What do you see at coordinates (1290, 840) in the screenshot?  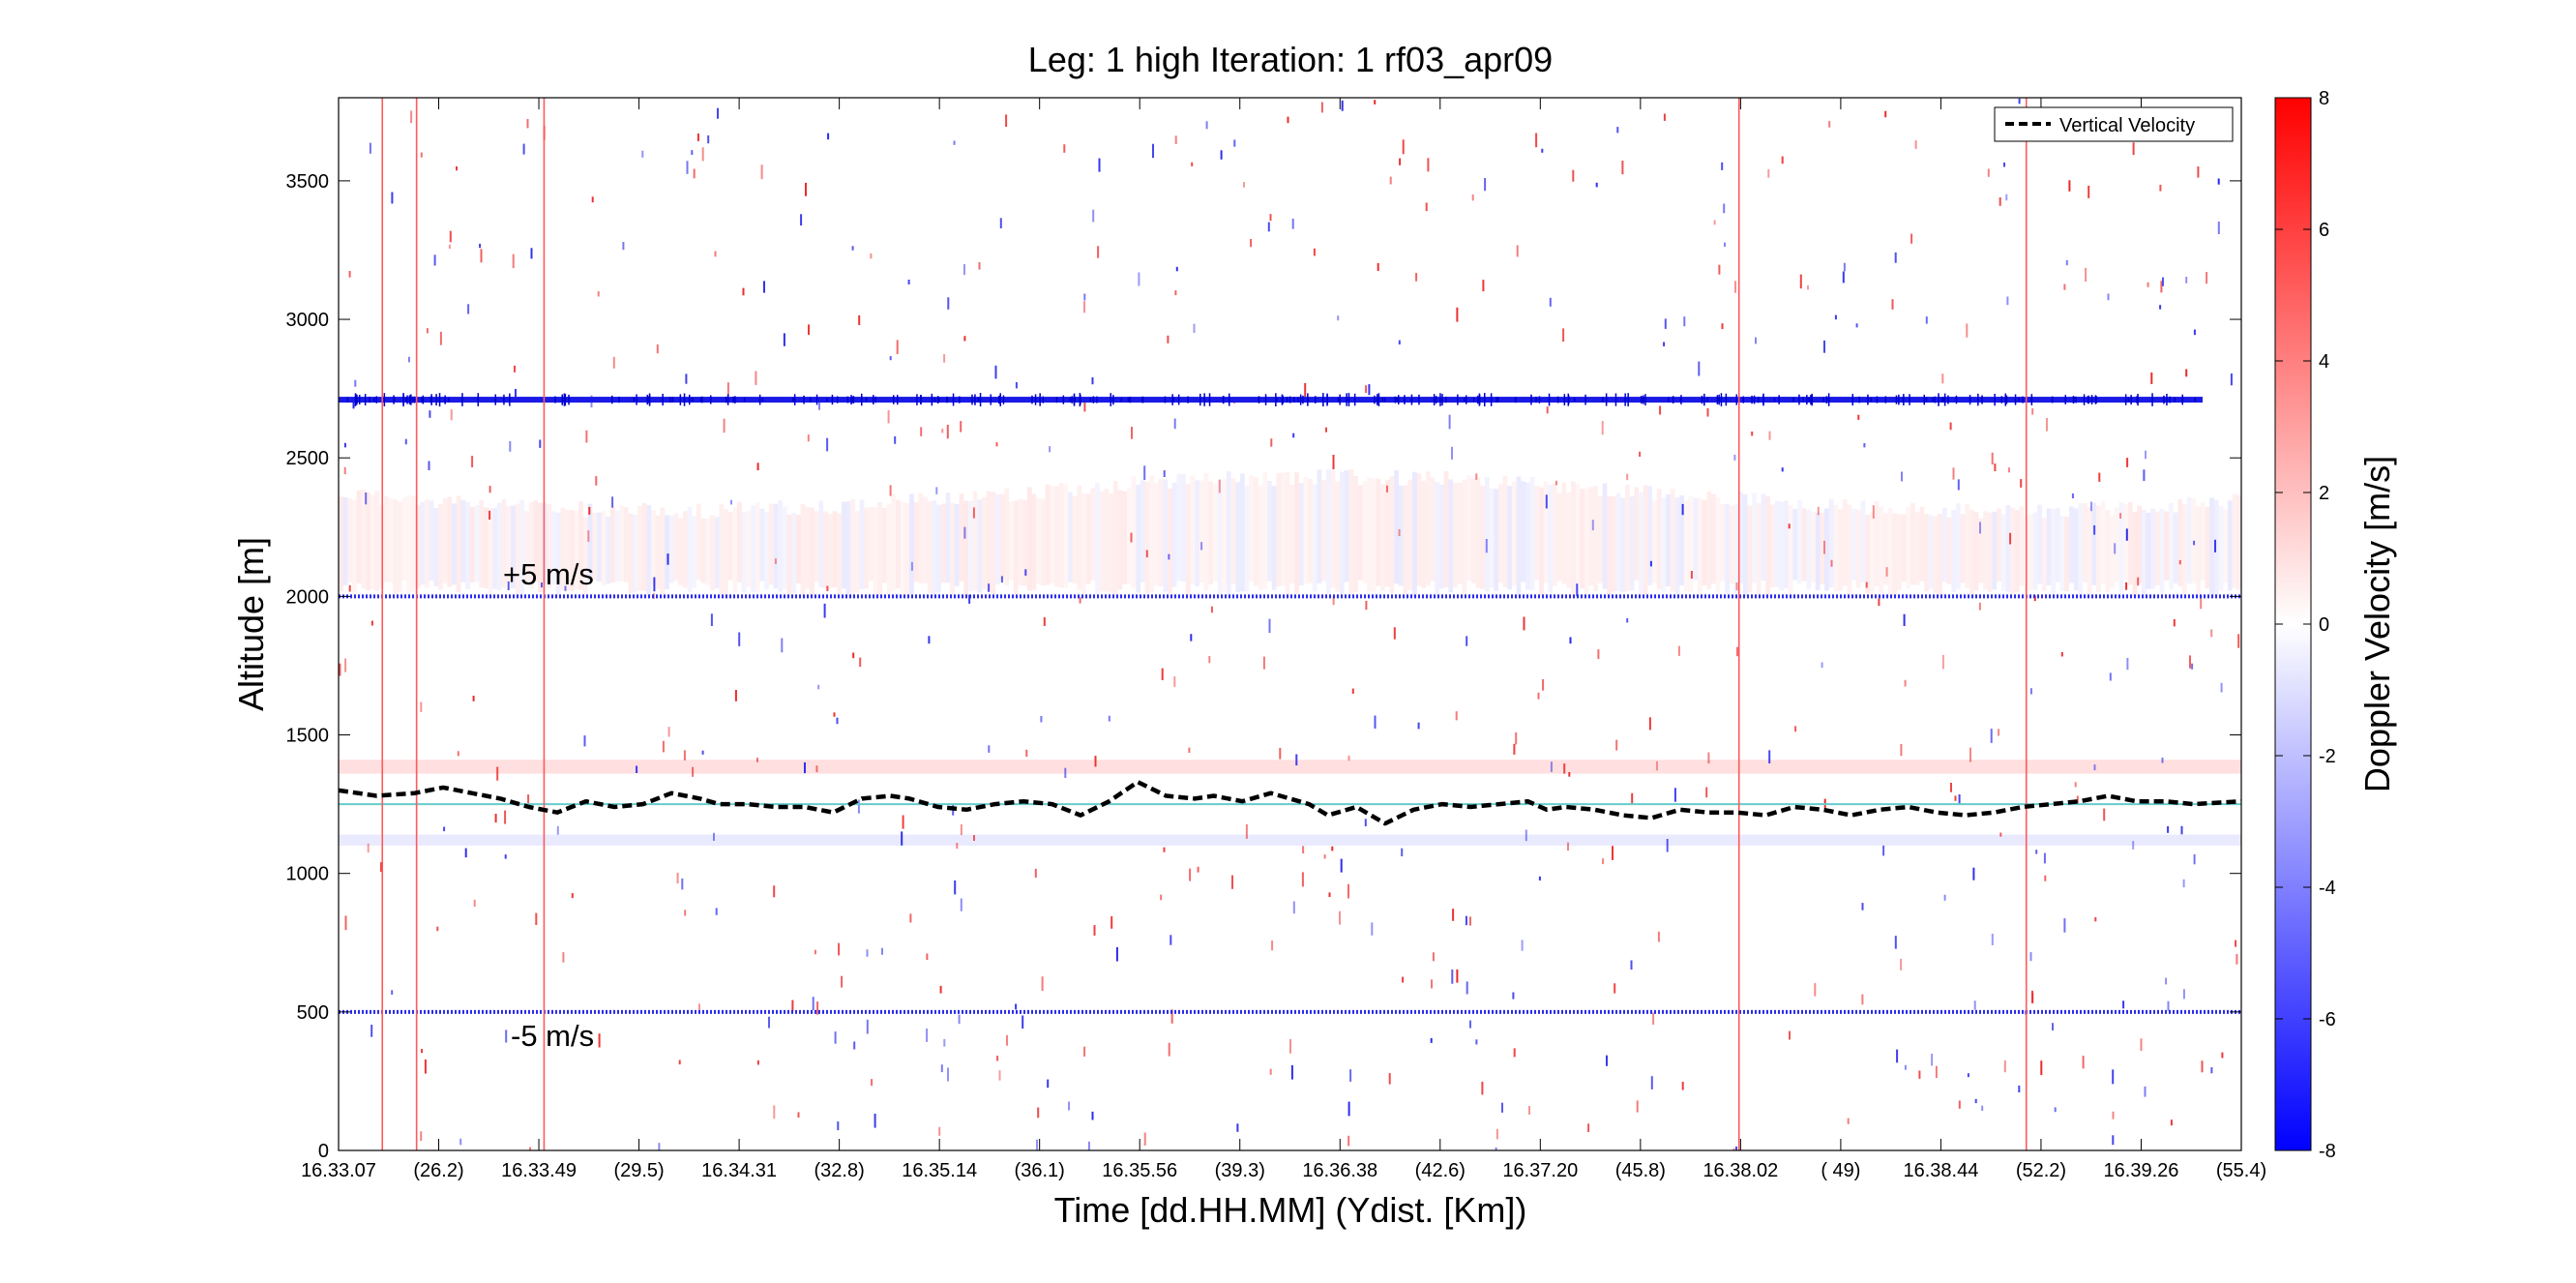 I see `mirror-return-band` at bounding box center [1290, 840].